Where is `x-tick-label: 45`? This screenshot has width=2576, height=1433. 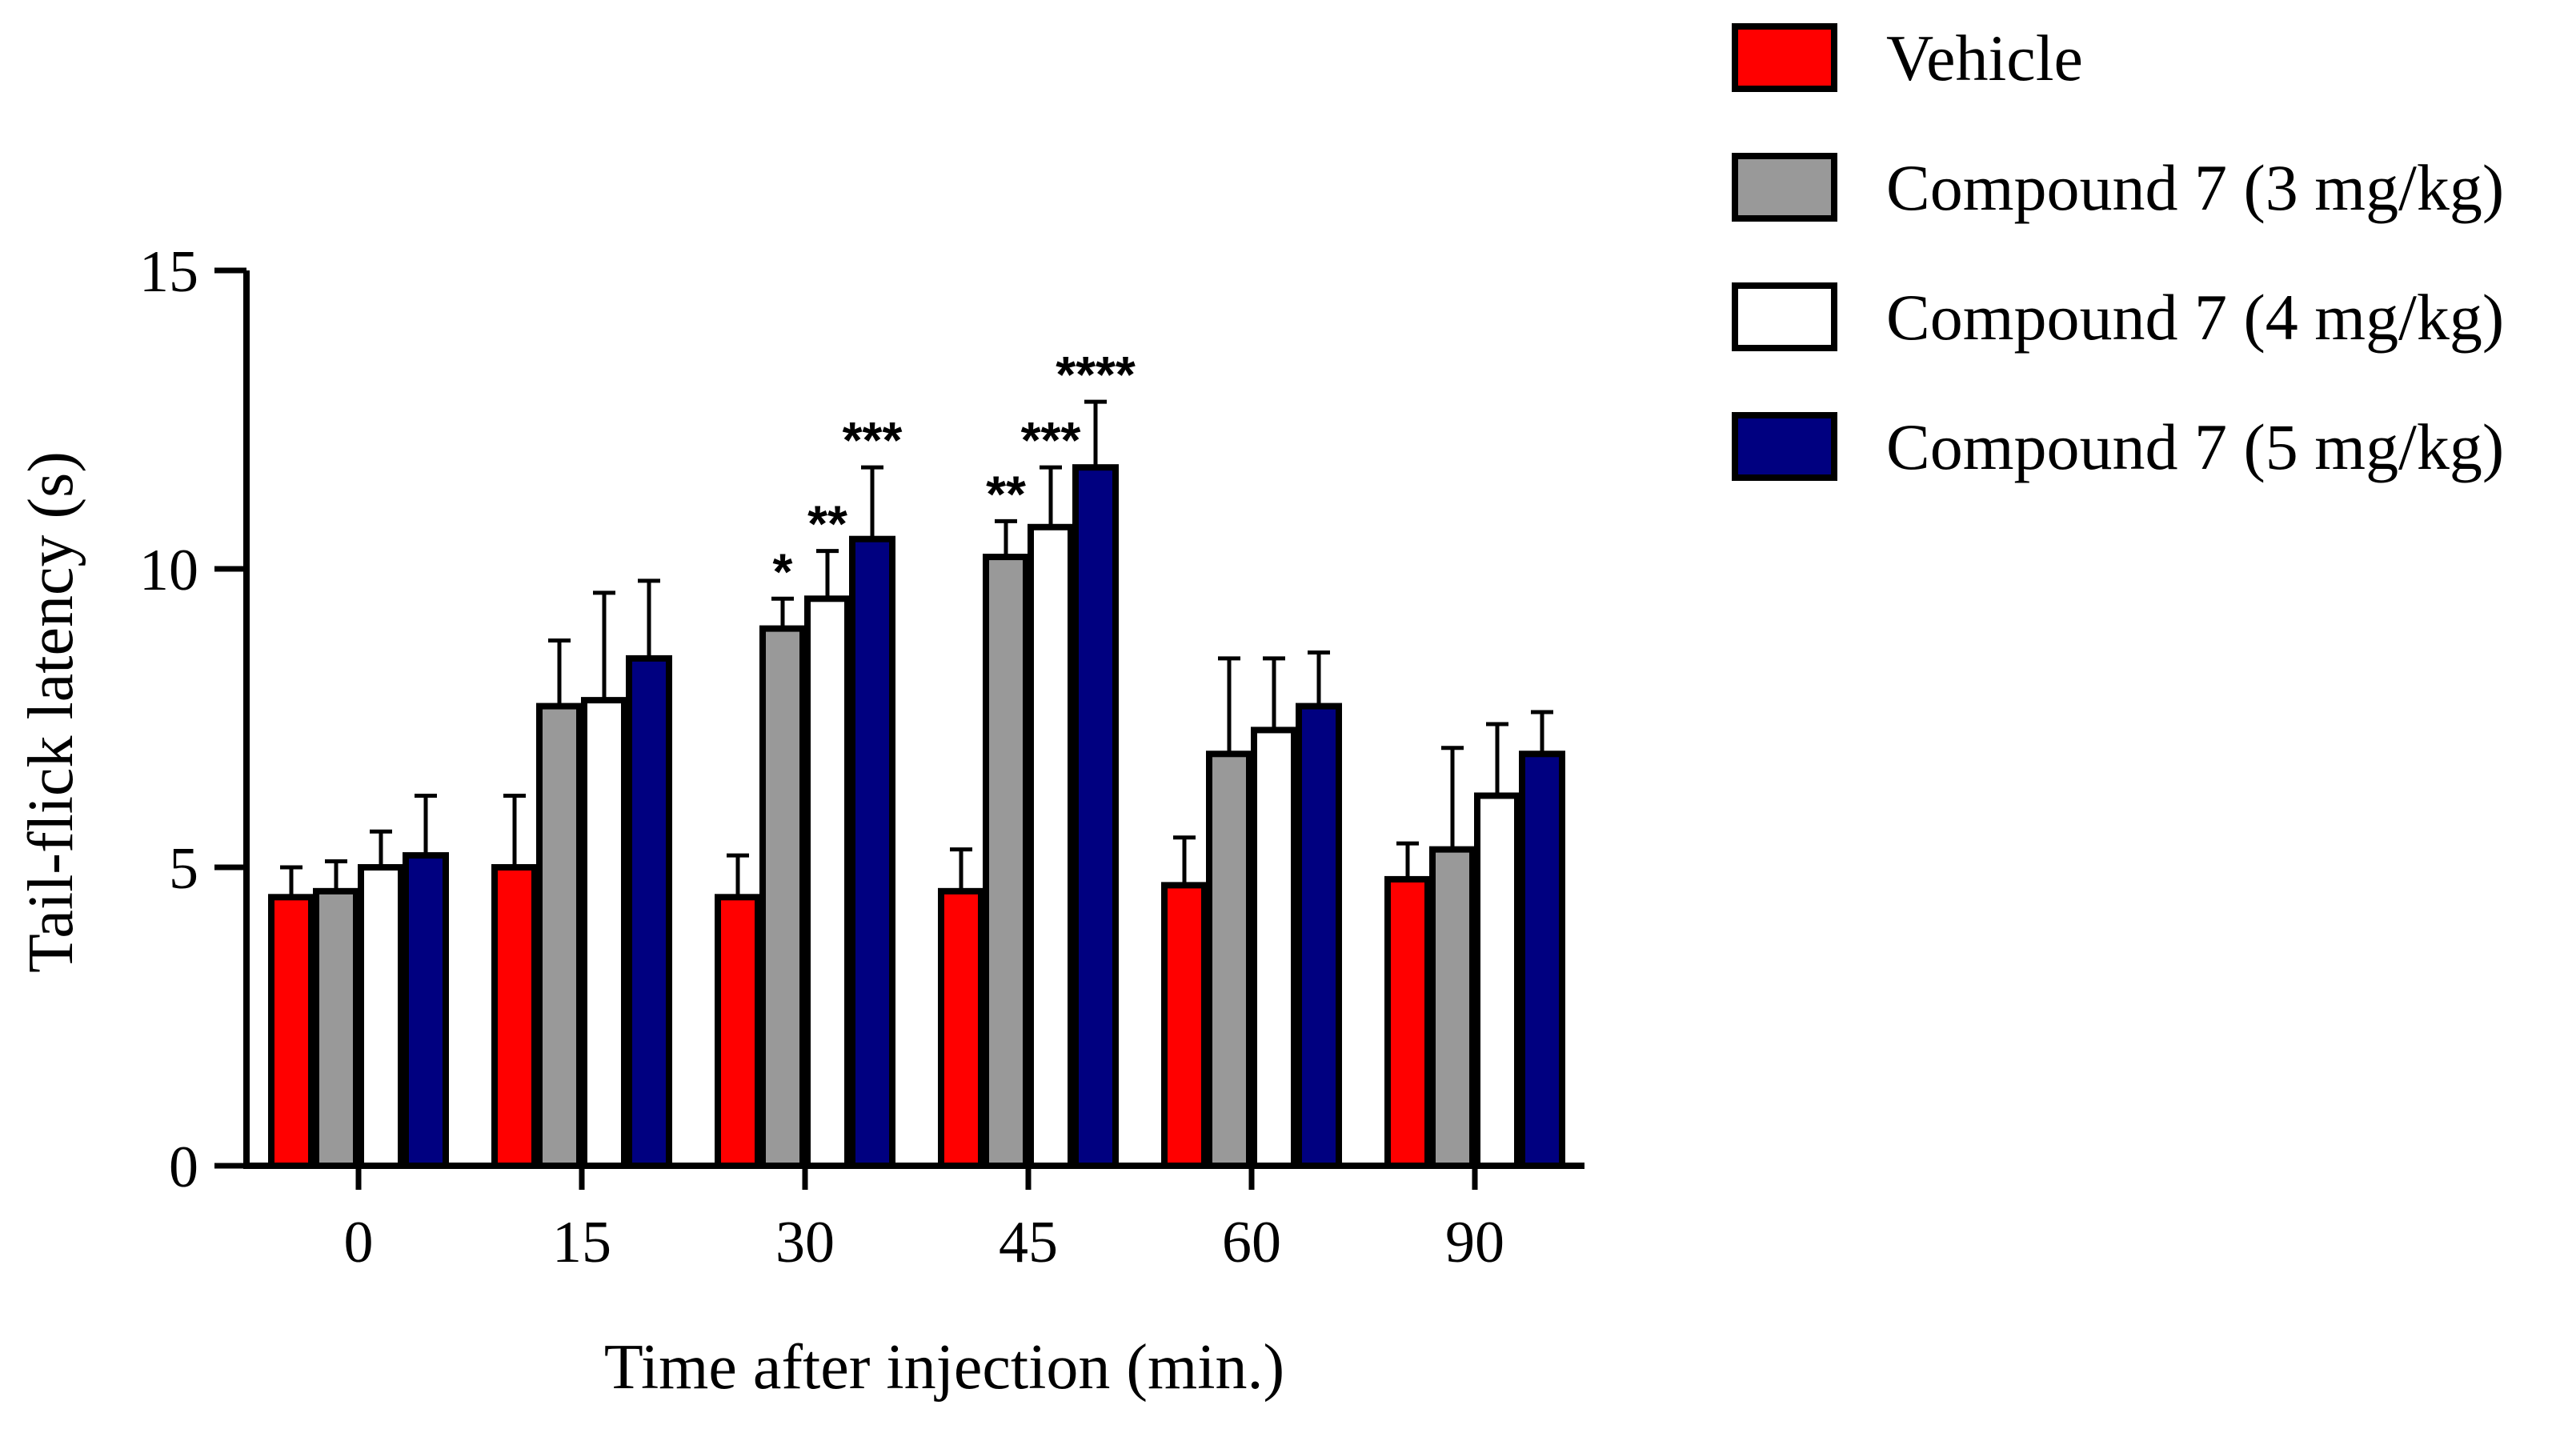
x-tick-label: 45 is located at coordinates (1028, 1242).